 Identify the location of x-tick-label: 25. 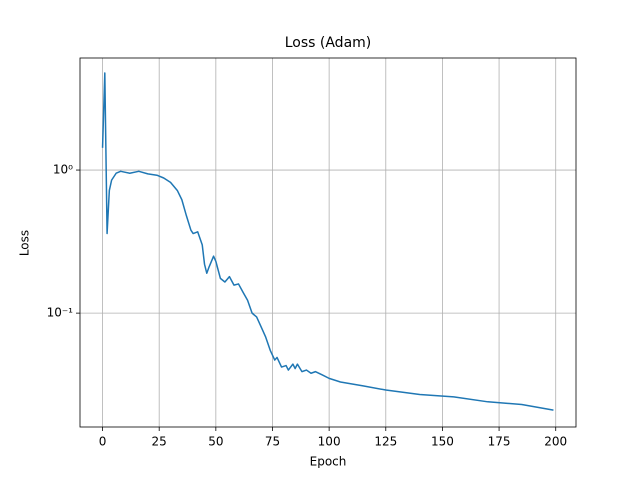
(159, 442).